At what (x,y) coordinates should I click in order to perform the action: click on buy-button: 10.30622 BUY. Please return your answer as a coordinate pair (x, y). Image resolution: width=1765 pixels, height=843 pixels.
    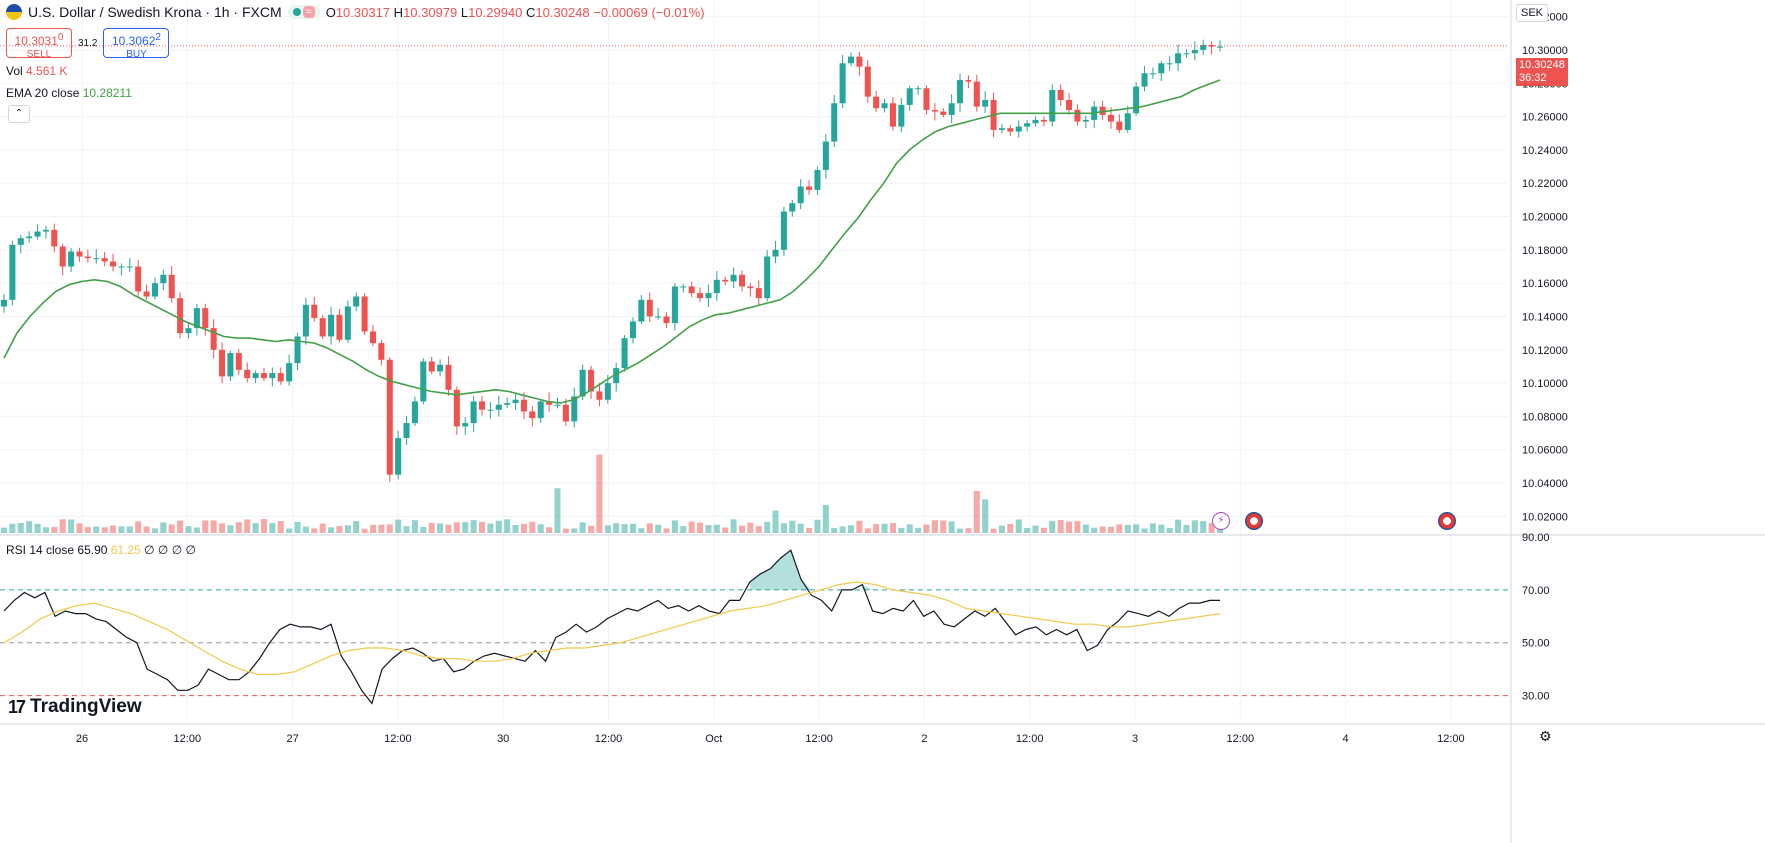
    Looking at the image, I should click on (136, 44).